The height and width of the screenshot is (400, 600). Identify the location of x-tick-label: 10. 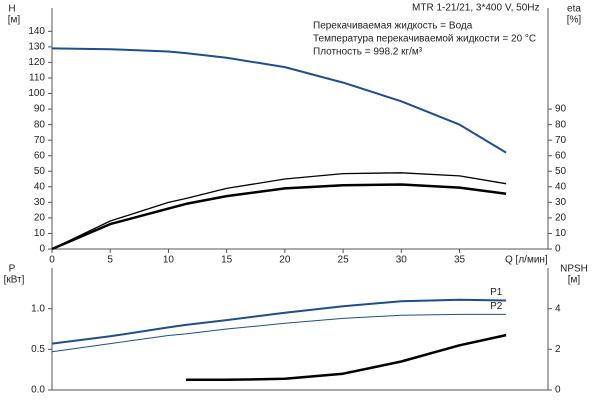
(169, 260).